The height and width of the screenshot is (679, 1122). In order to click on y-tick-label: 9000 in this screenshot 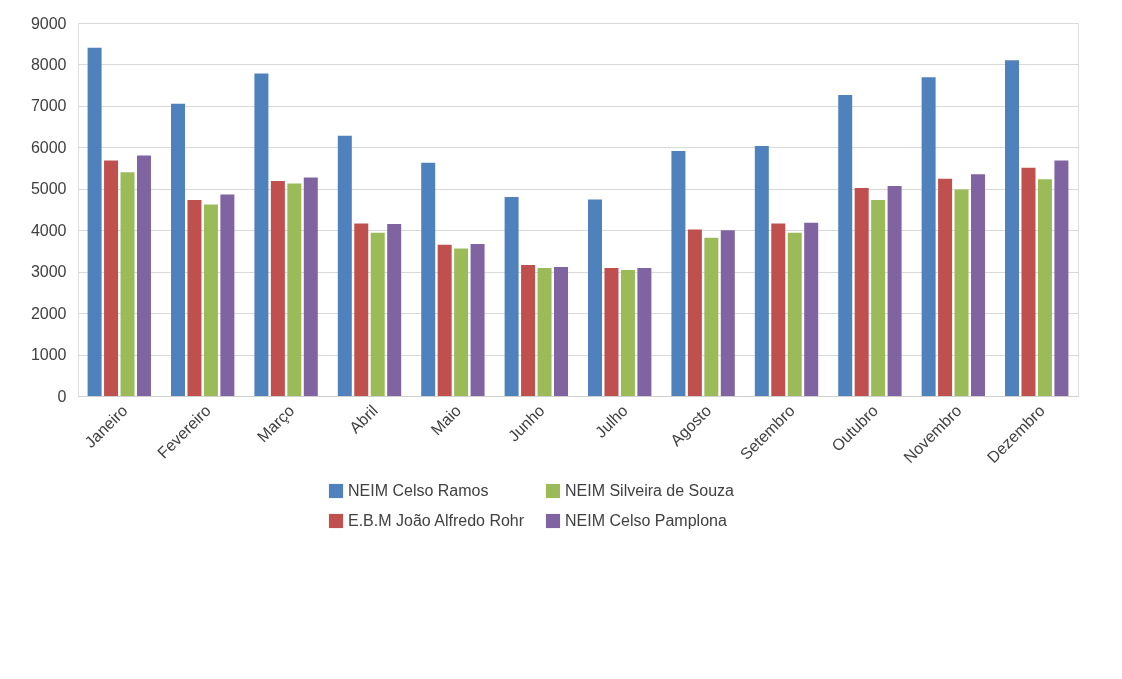, I will do `click(48, 23)`.